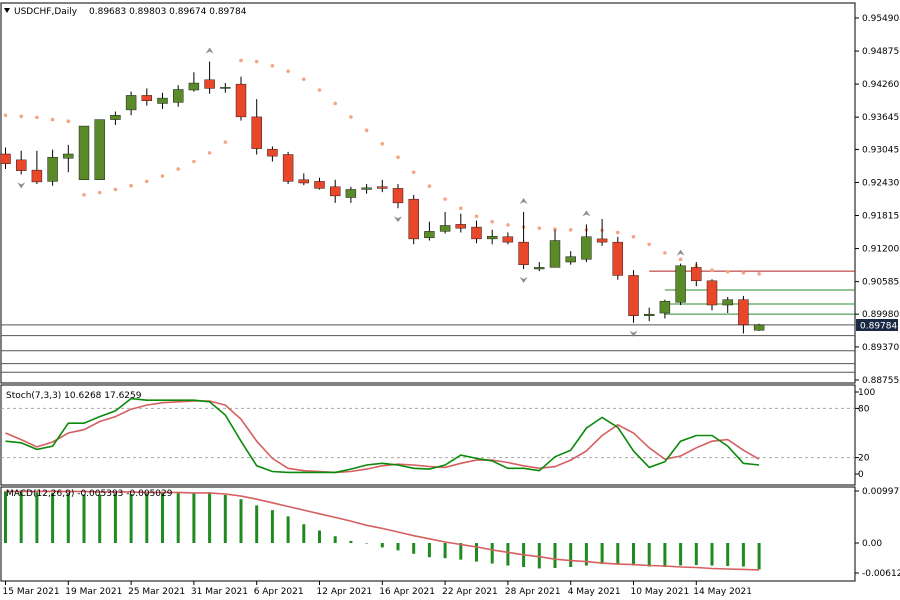  I want to click on date-label: 4 May 2021, so click(594, 592).